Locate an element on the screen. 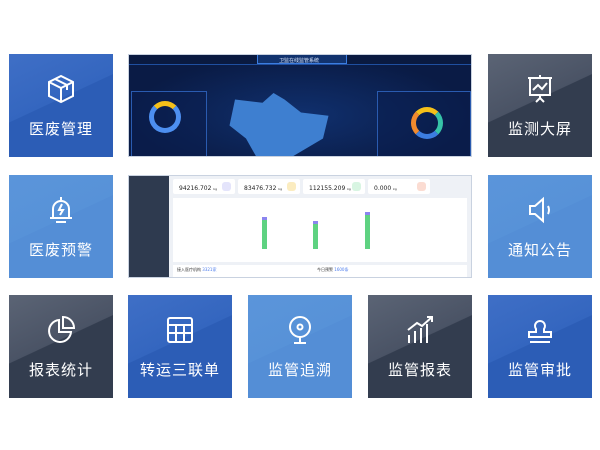 The width and height of the screenshot is (600, 450). presentation-chart-icon is located at coordinates (540, 89).